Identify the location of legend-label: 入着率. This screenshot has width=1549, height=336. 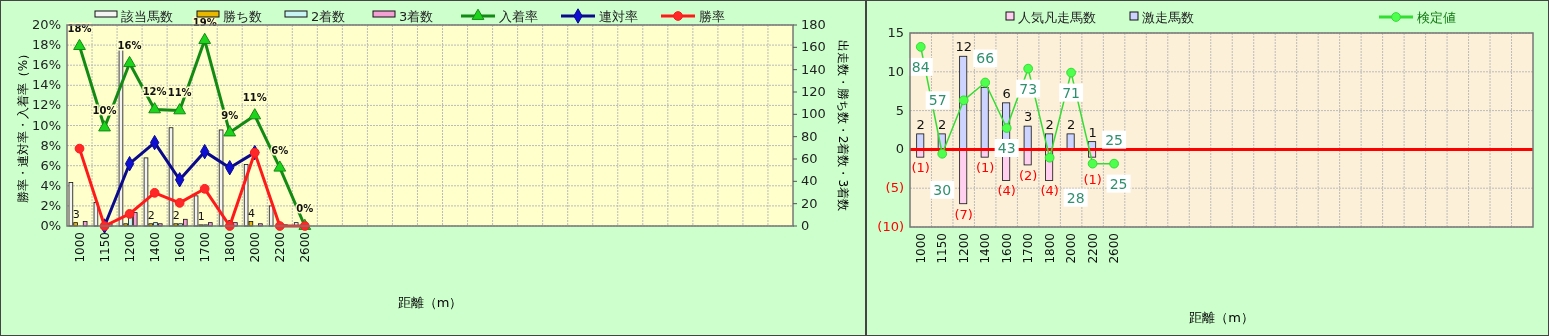
(518, 16).